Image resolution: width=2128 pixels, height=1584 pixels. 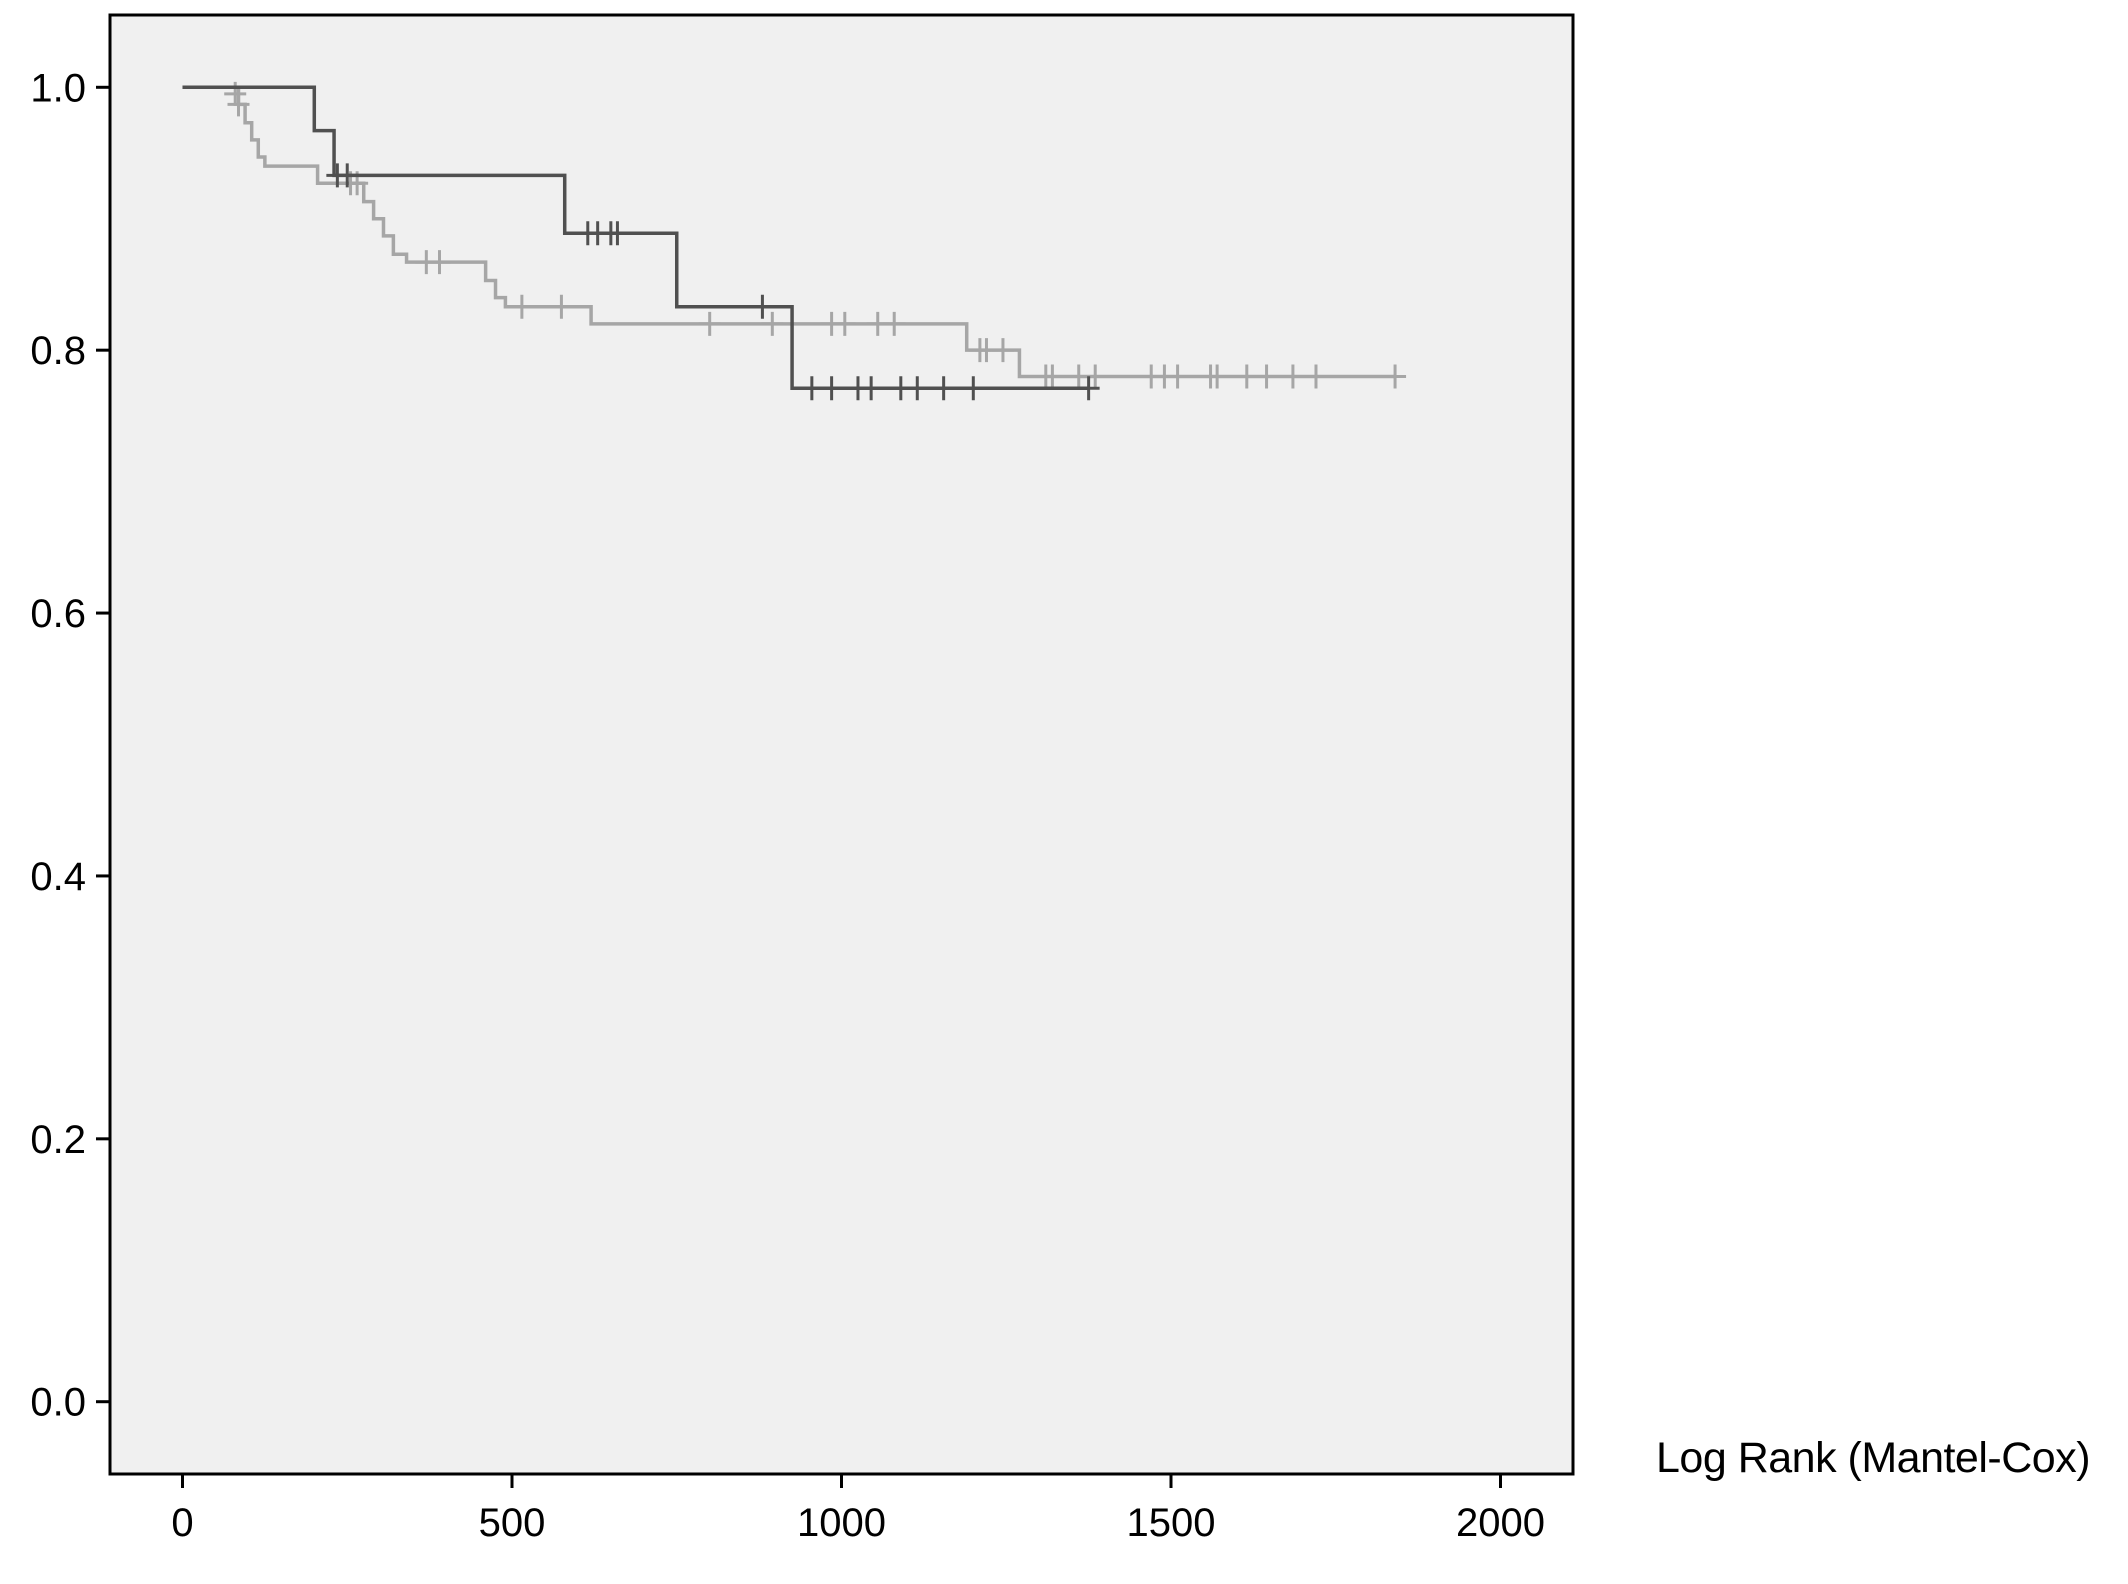 What do you see at coordinates (1873, 1458) in the screenshot?
I see `log-rank-annotation: Log Rank (Mantel-Cox)` at bounding box center [1873, 1458].